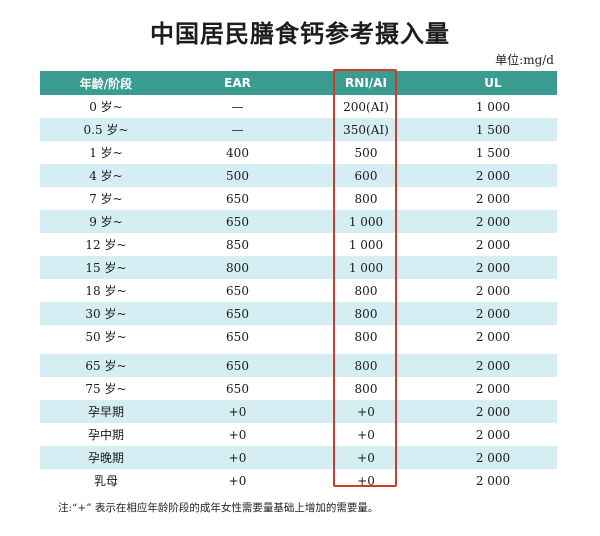  What do you see at coordinates (298, 244) in the screenshot?
I see `table-row: 12 岁~ 850 1 000 2 000` at bounding box center [298, 244].